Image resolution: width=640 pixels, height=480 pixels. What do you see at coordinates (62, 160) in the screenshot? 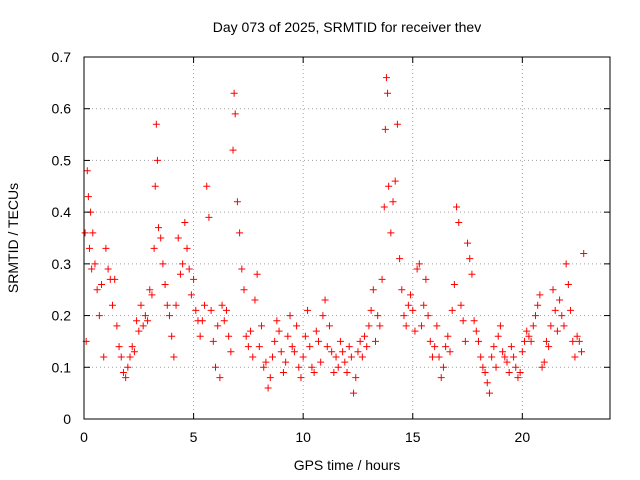
I see `y-tick-label: 0.5` at bounding box center [62, 160].